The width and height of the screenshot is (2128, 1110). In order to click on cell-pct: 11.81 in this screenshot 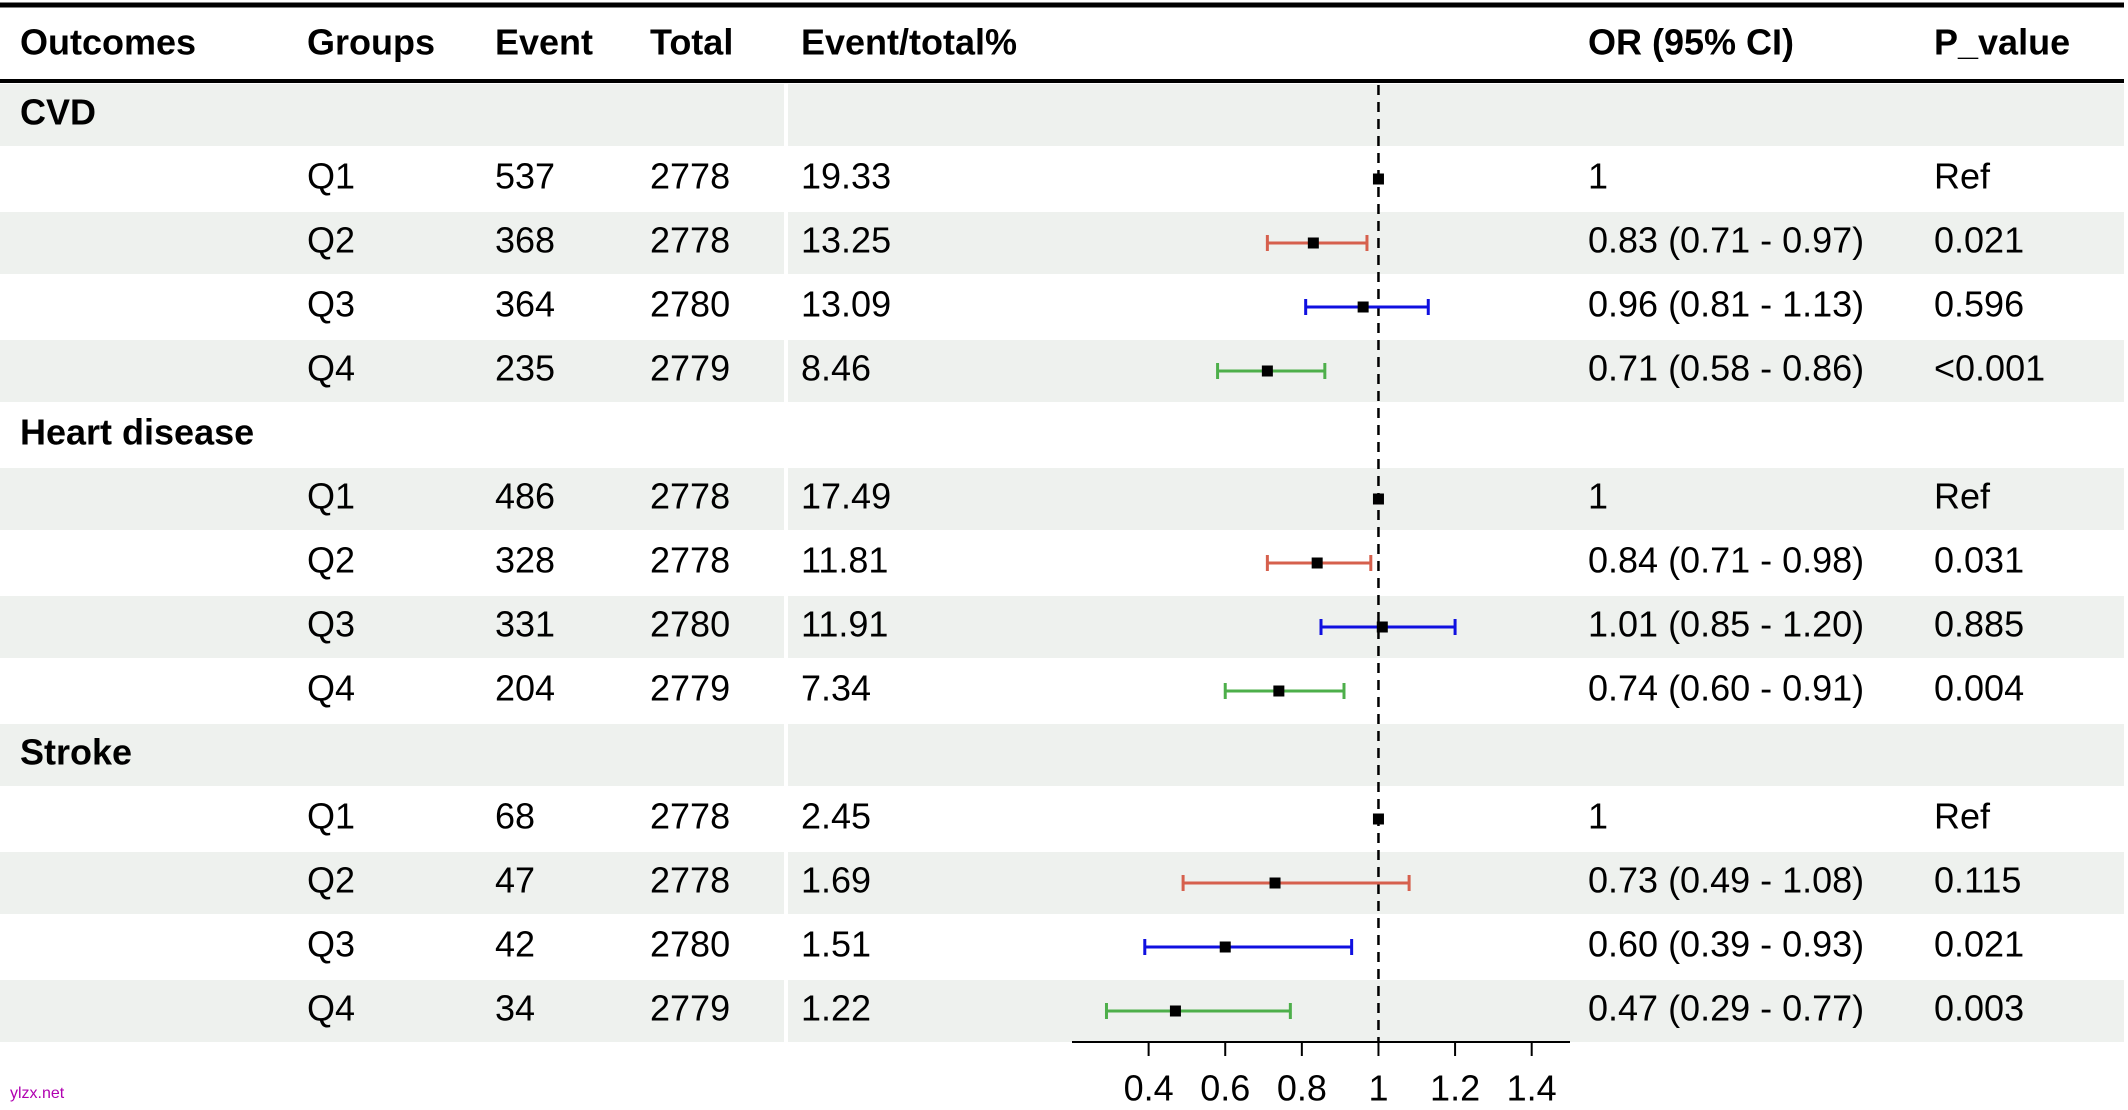, I will do `click(844, 560)`.